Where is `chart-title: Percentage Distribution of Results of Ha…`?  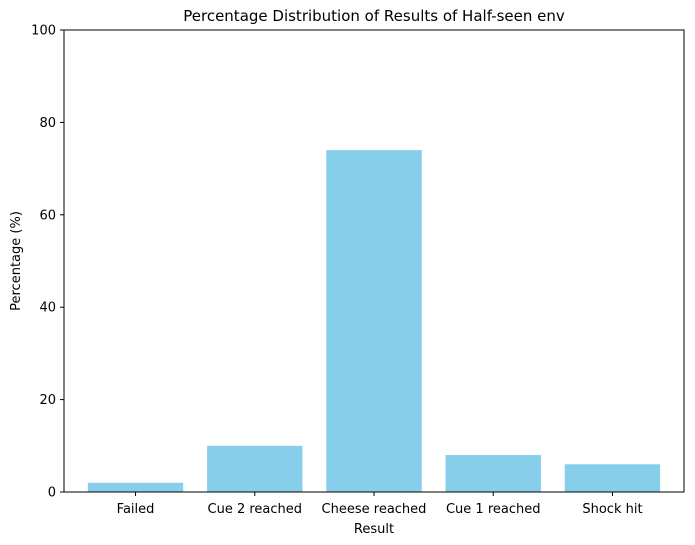 chart-title: Percentage Distribution of Results of Ha… is located at coordinates (374, 16).